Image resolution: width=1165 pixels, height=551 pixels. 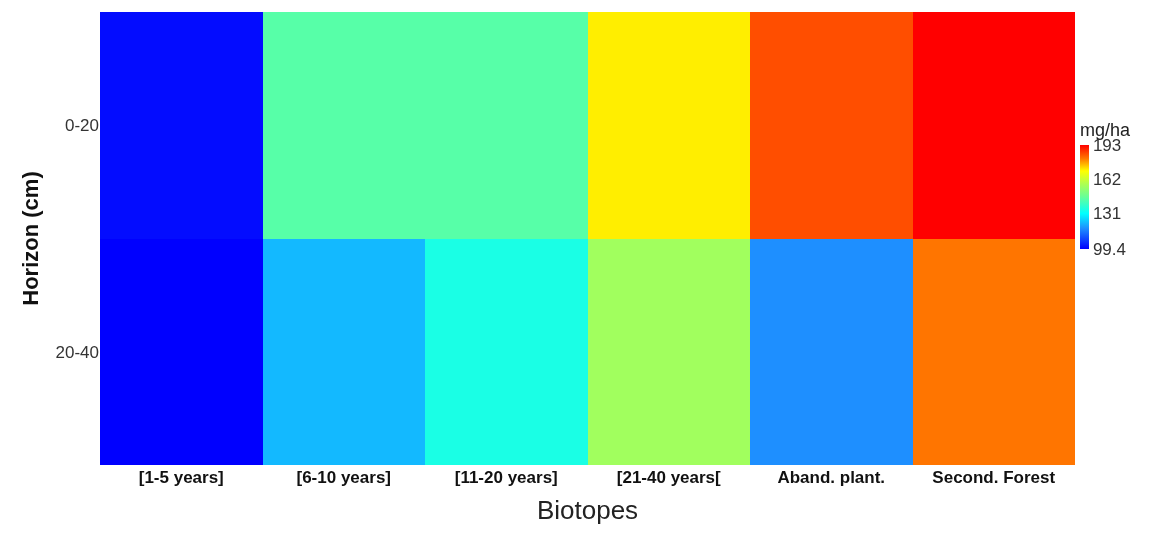 I want to click on color-bar-label: 131, so click(x=1107, y=214).